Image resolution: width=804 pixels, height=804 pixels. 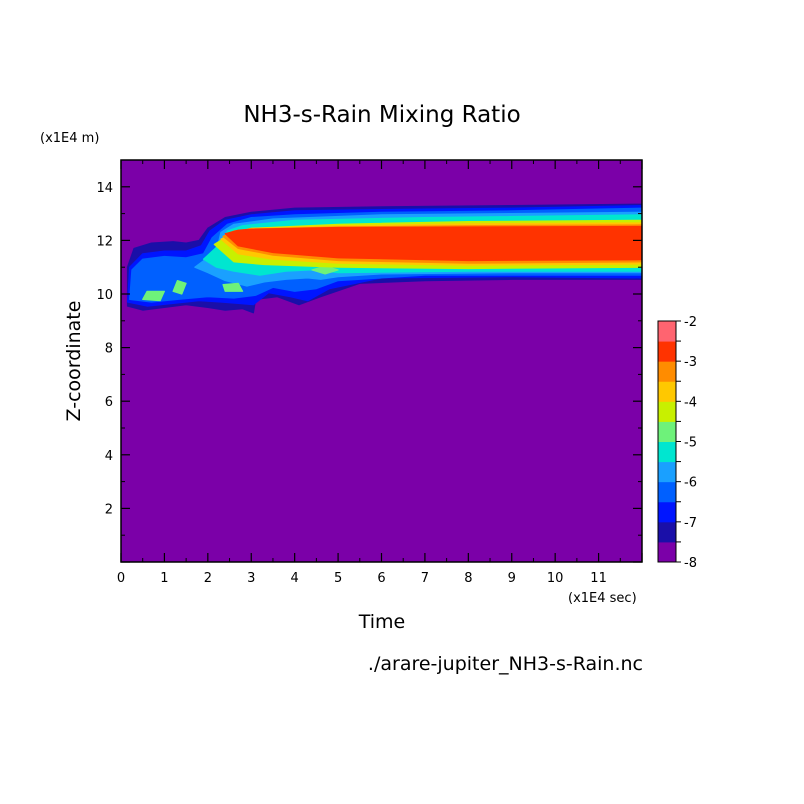 I want to click on y-tick-label: 4, so click(x=109, y=456).